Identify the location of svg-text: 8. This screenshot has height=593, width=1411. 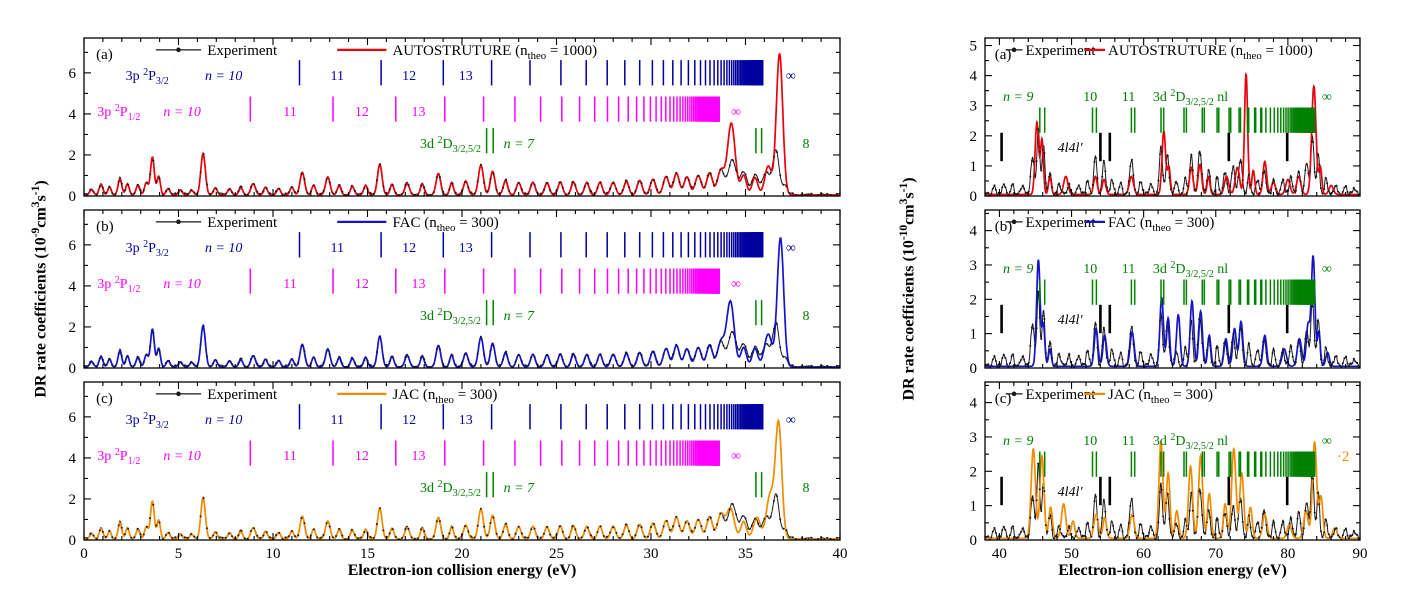
(805, 316).